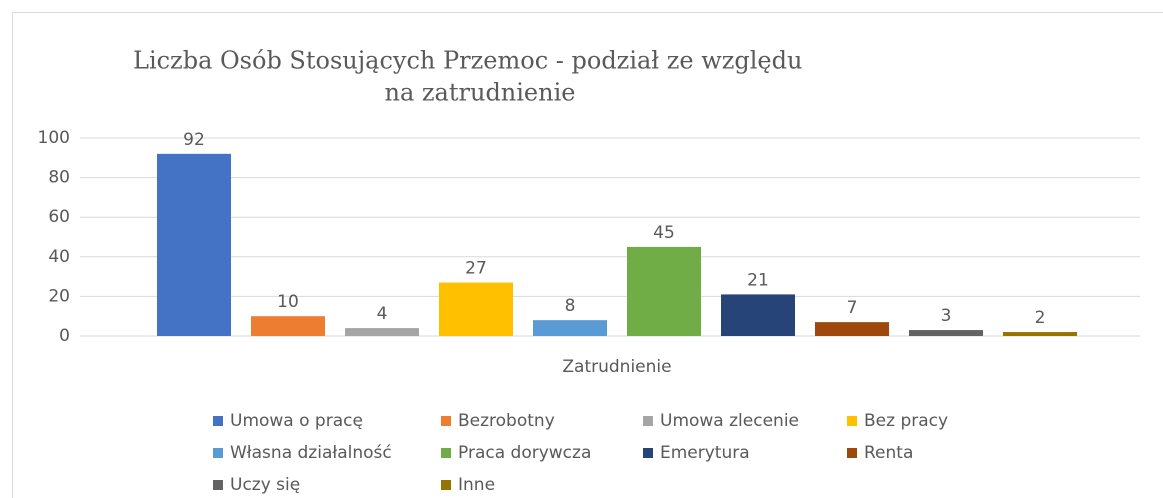 Image resolution: width=1163 pixels, height=498 pixels. I want to click on legend-label: Praca dorywcza, so click(524, 453).